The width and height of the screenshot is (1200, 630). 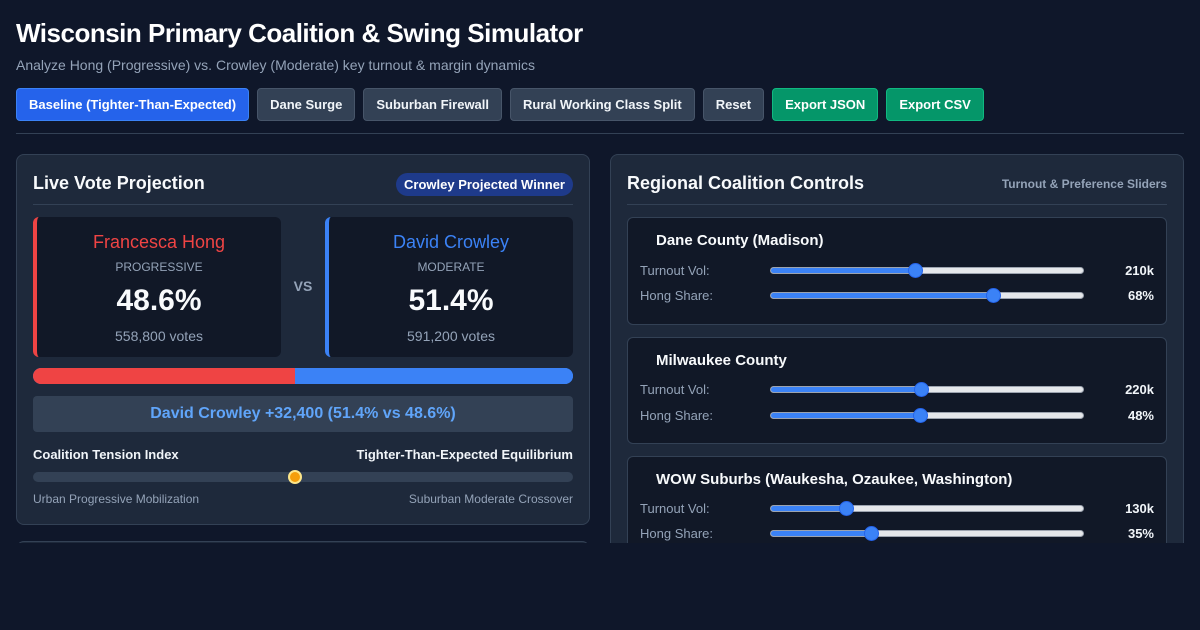 I want to click on region-name: Dane County (Madison), so click(x=740, y=240).